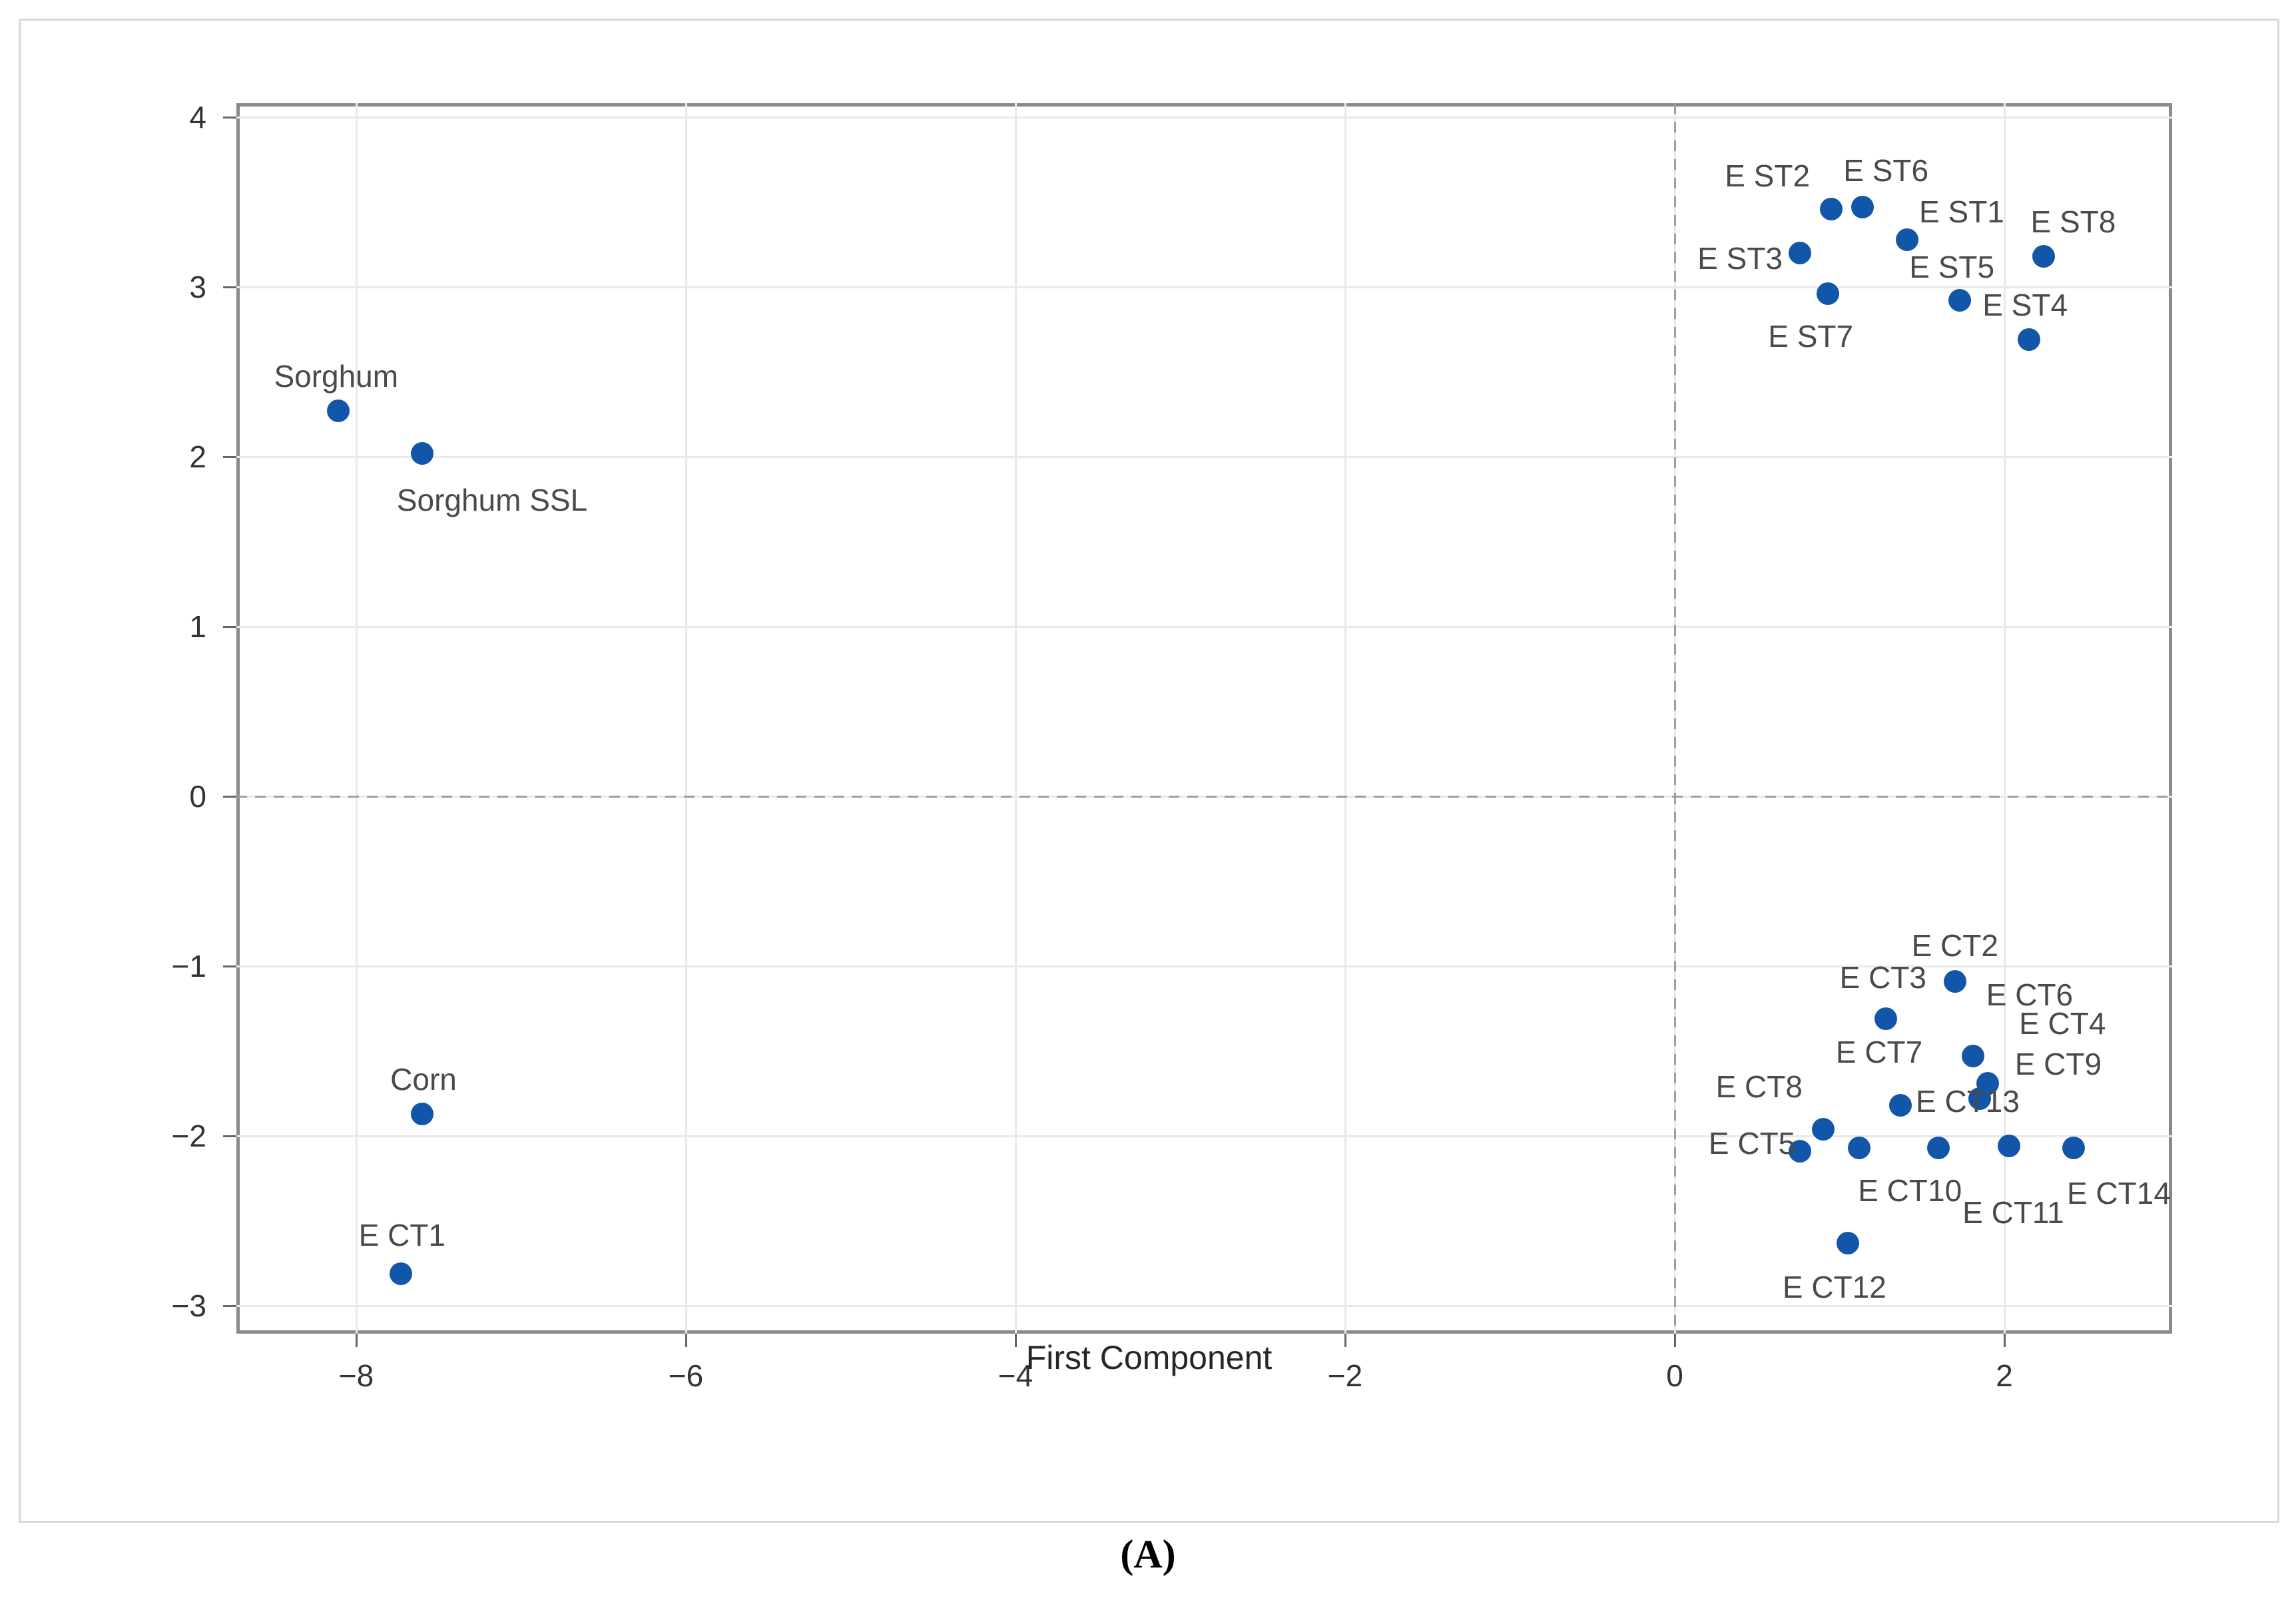  Describe the element at coordinates (1015, 1375) in the screenshot. I see `x-tick-label: −4` at that location.